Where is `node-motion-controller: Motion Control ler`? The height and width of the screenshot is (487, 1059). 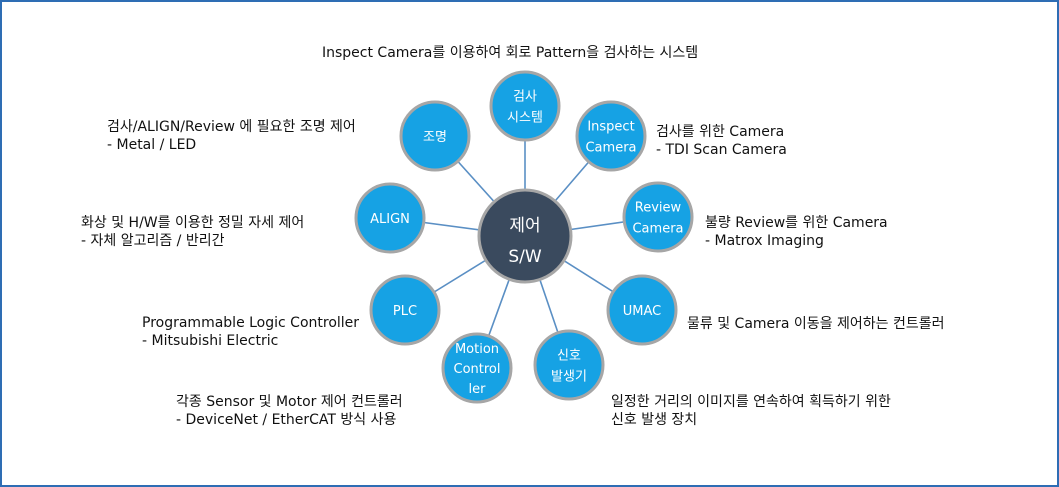
node-motion-controller: Motion Control ler is located at coordinates (477, 368).